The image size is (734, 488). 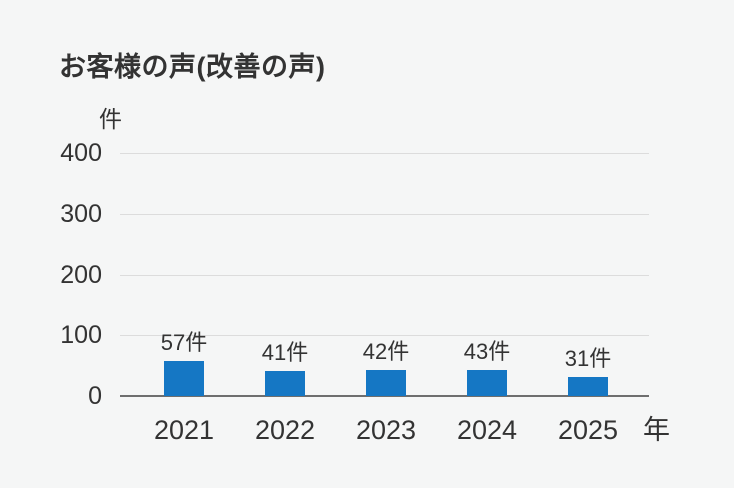 What do you see at coordinates (110, 119) in the screenshot?
I see `y-axis-unit-label: 件` at bounding box center [110, 119].